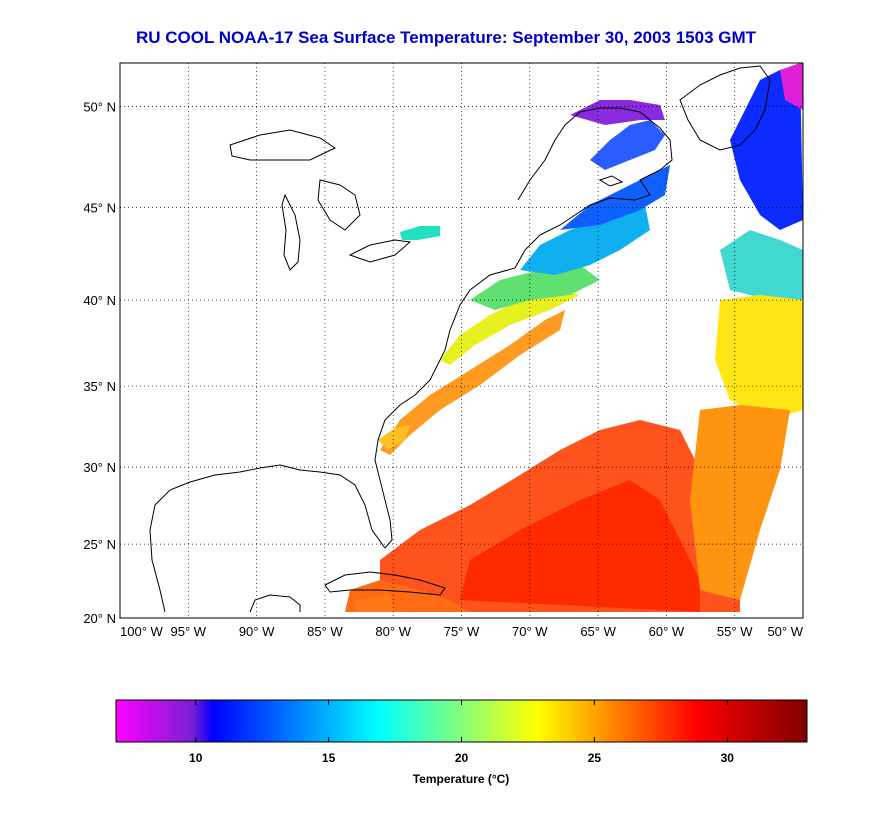 Image resolution: width=892 pixels, height=825 pixels. I want to click on lon-tick-label: 100° W, so click(142, 631).